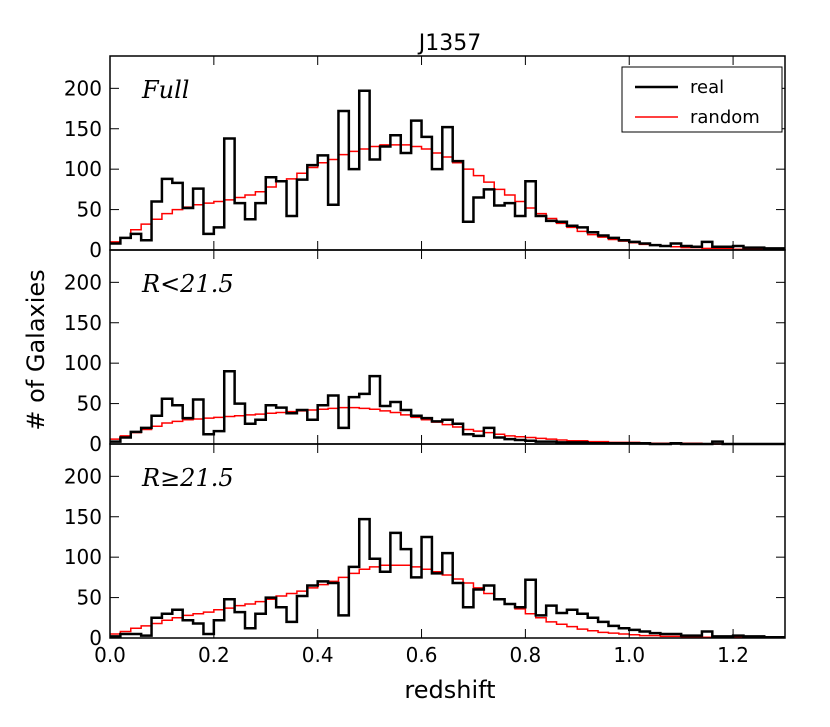  Describe the element at coordinates (707, 87) in the screenshot. I see `legend-label-real: real` at that location.